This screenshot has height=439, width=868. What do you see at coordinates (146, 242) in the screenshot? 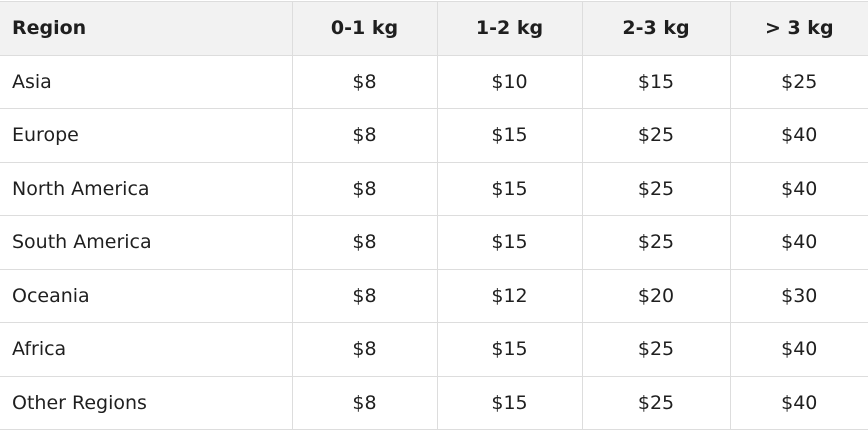
I see `region-cell: South America` at bounding box center [146, 242].